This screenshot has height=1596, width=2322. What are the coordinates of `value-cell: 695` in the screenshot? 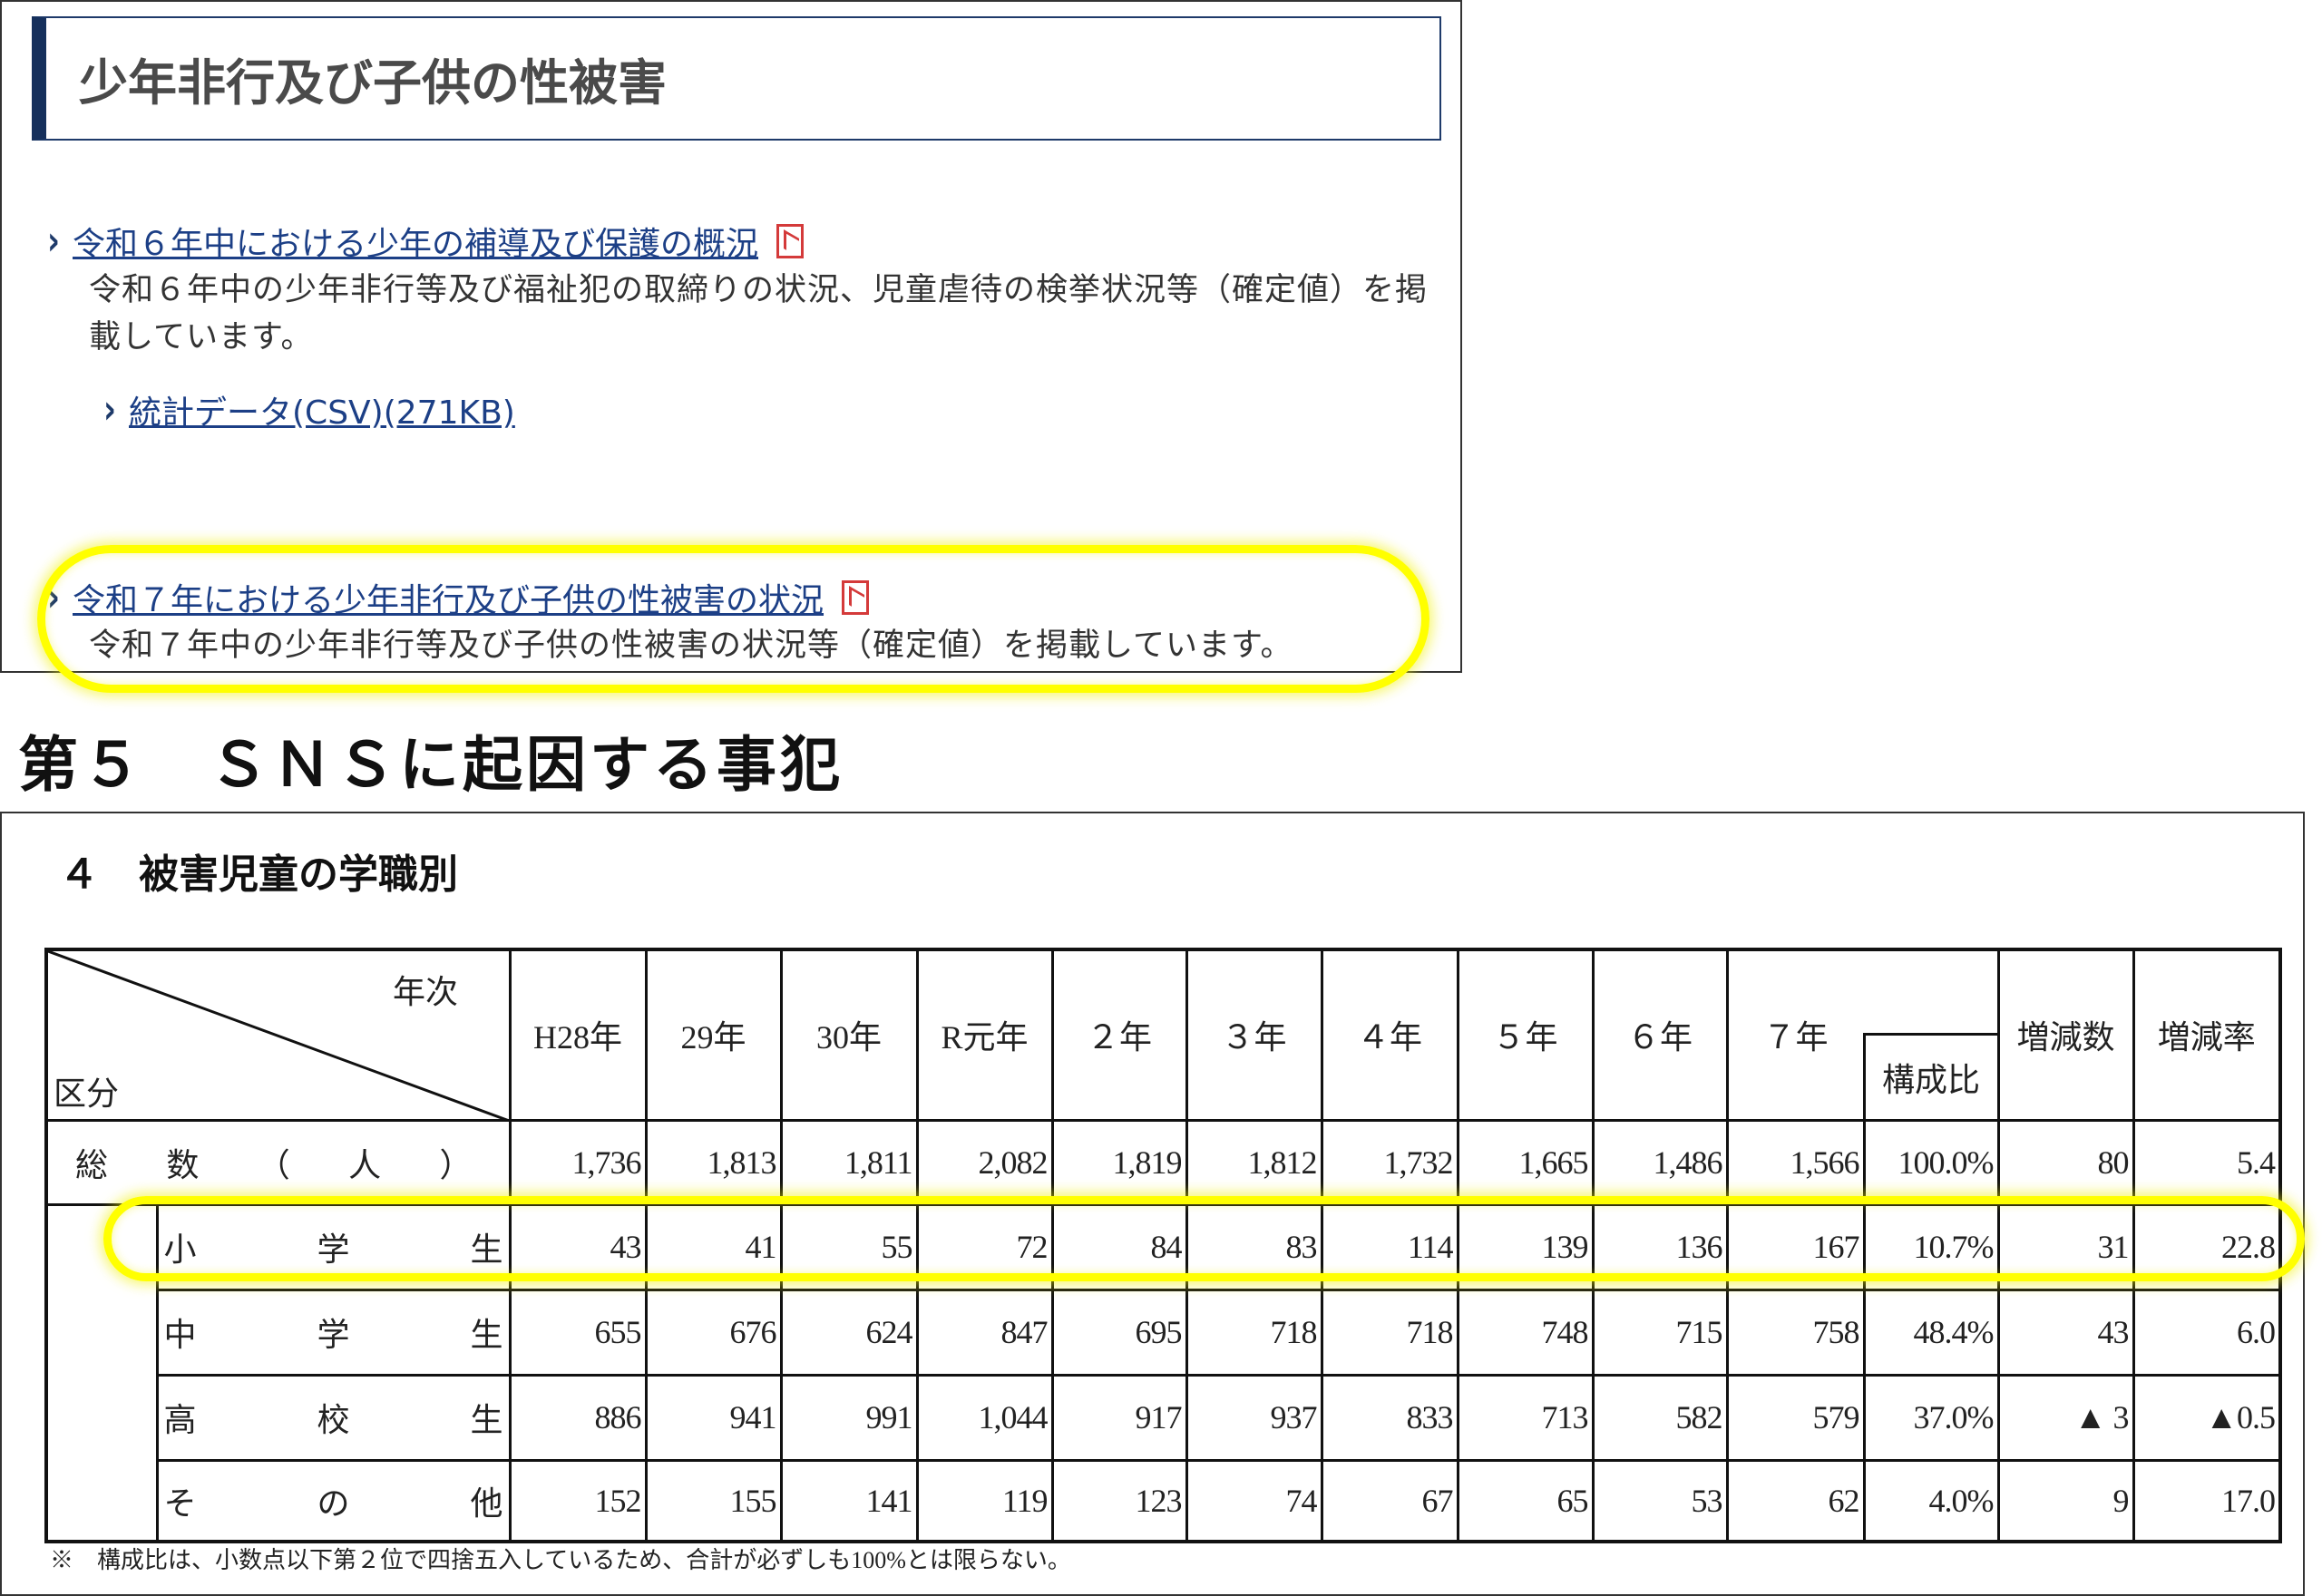 It's located at (1119, 1332).